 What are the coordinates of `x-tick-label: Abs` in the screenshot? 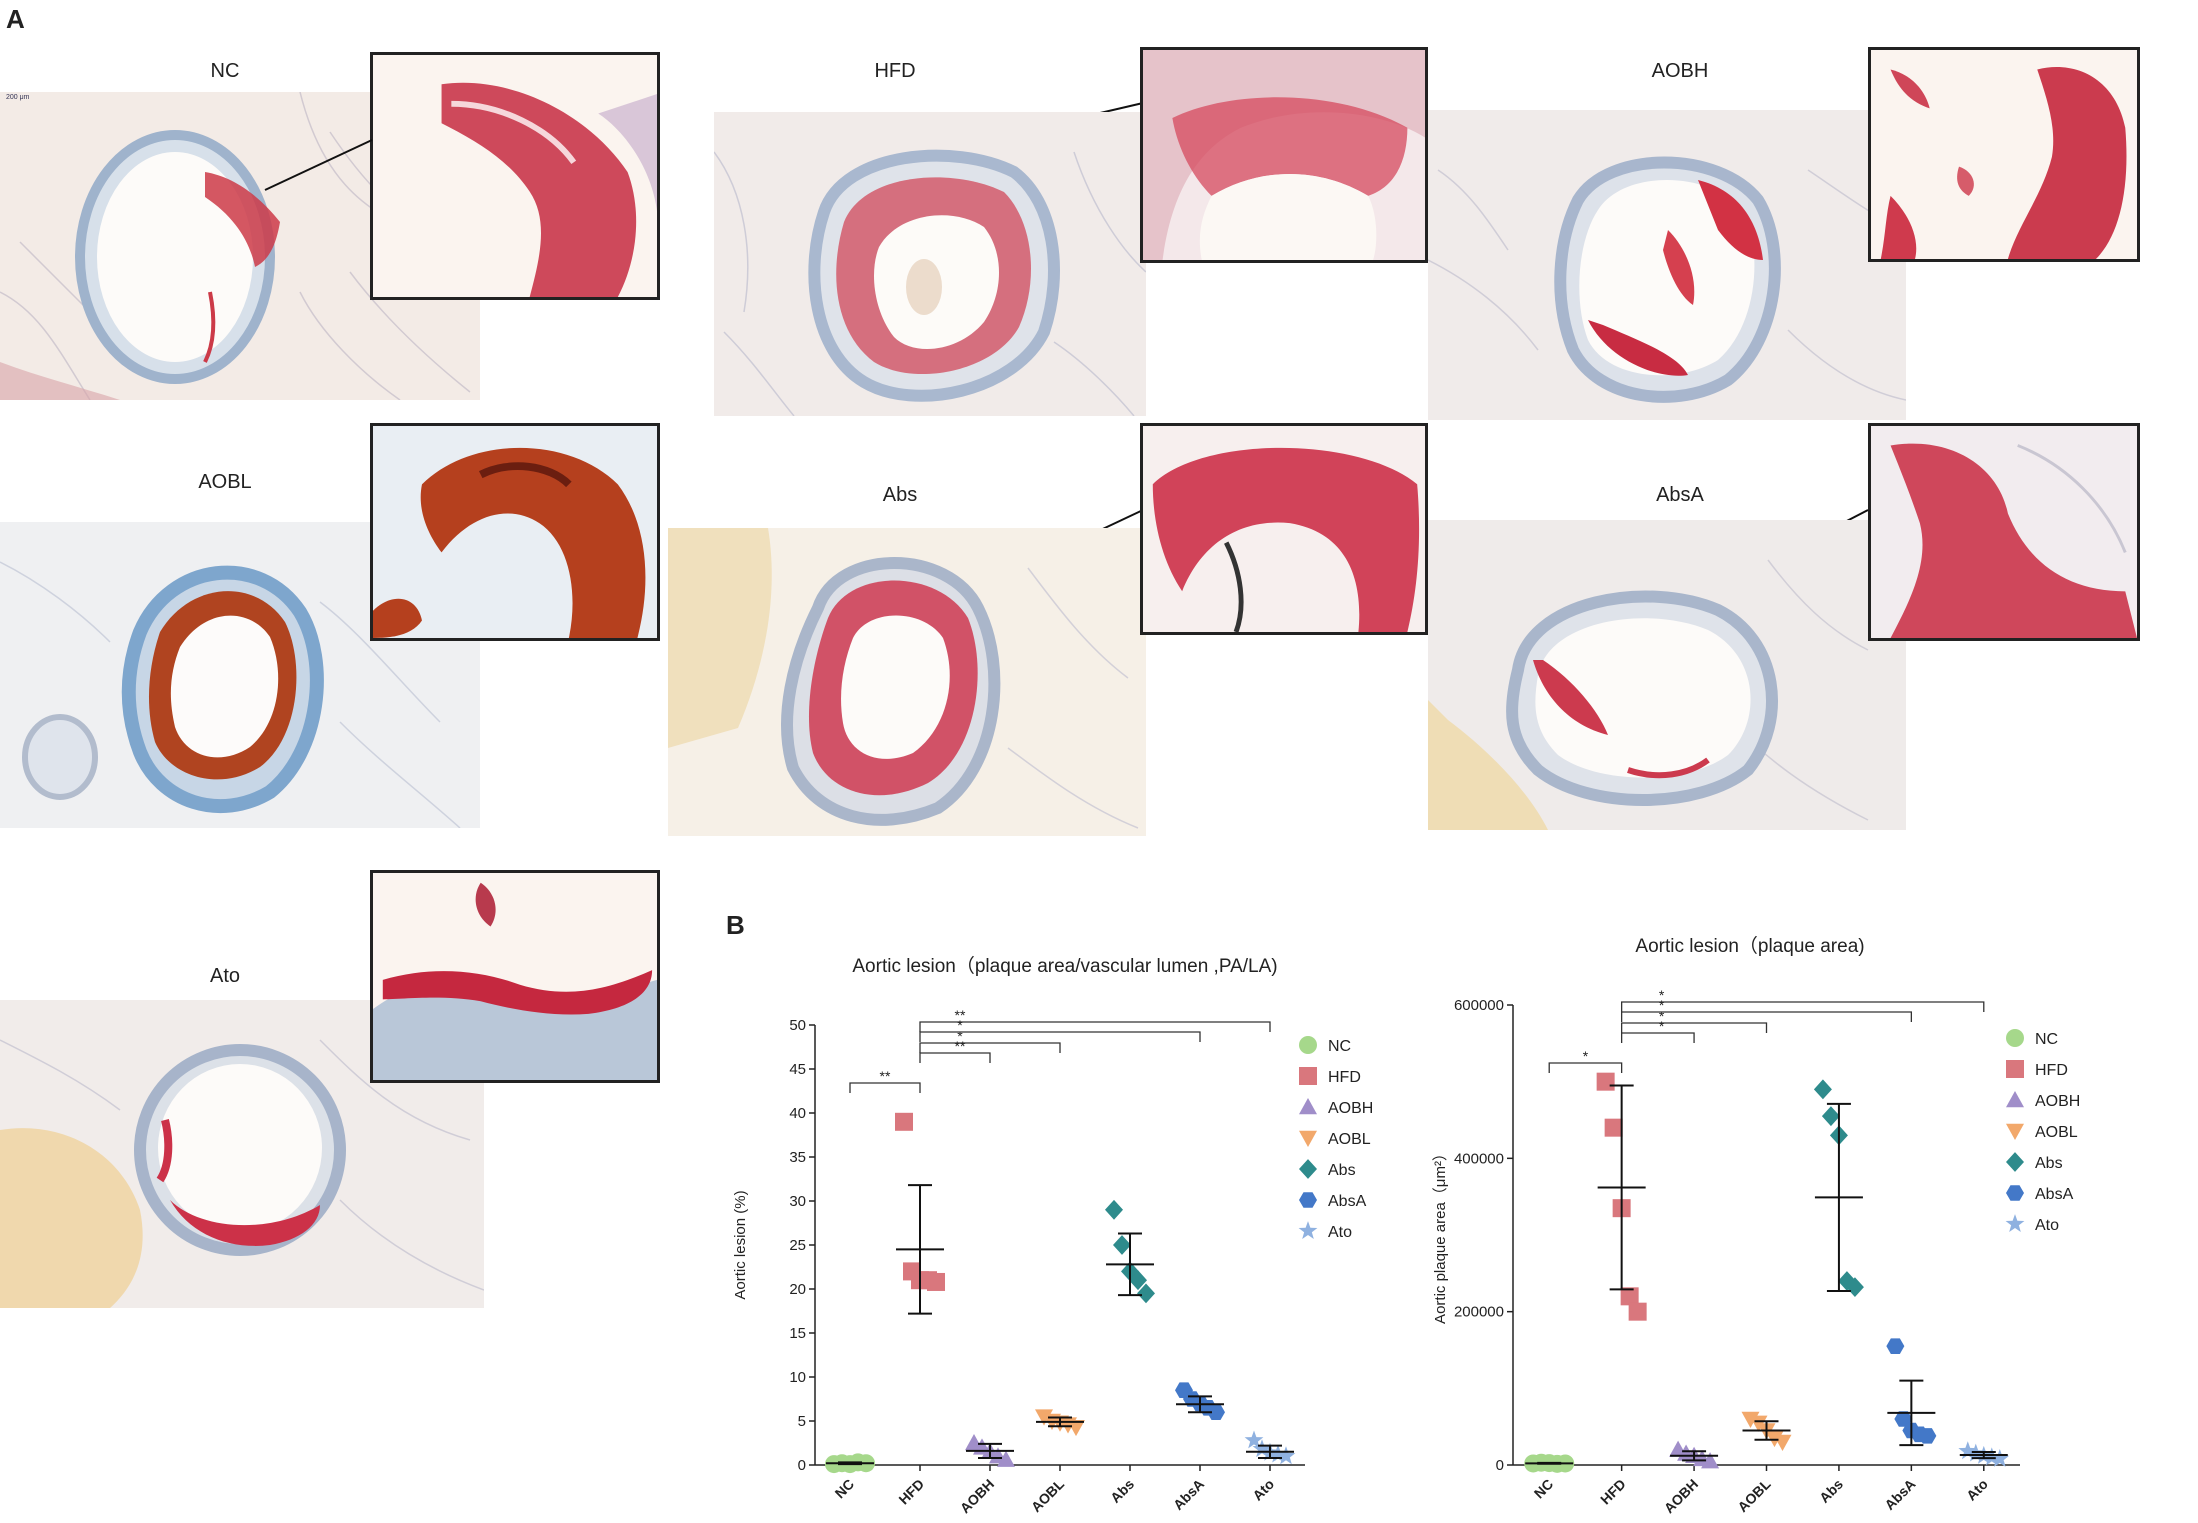 It's located at (1122, 1491).